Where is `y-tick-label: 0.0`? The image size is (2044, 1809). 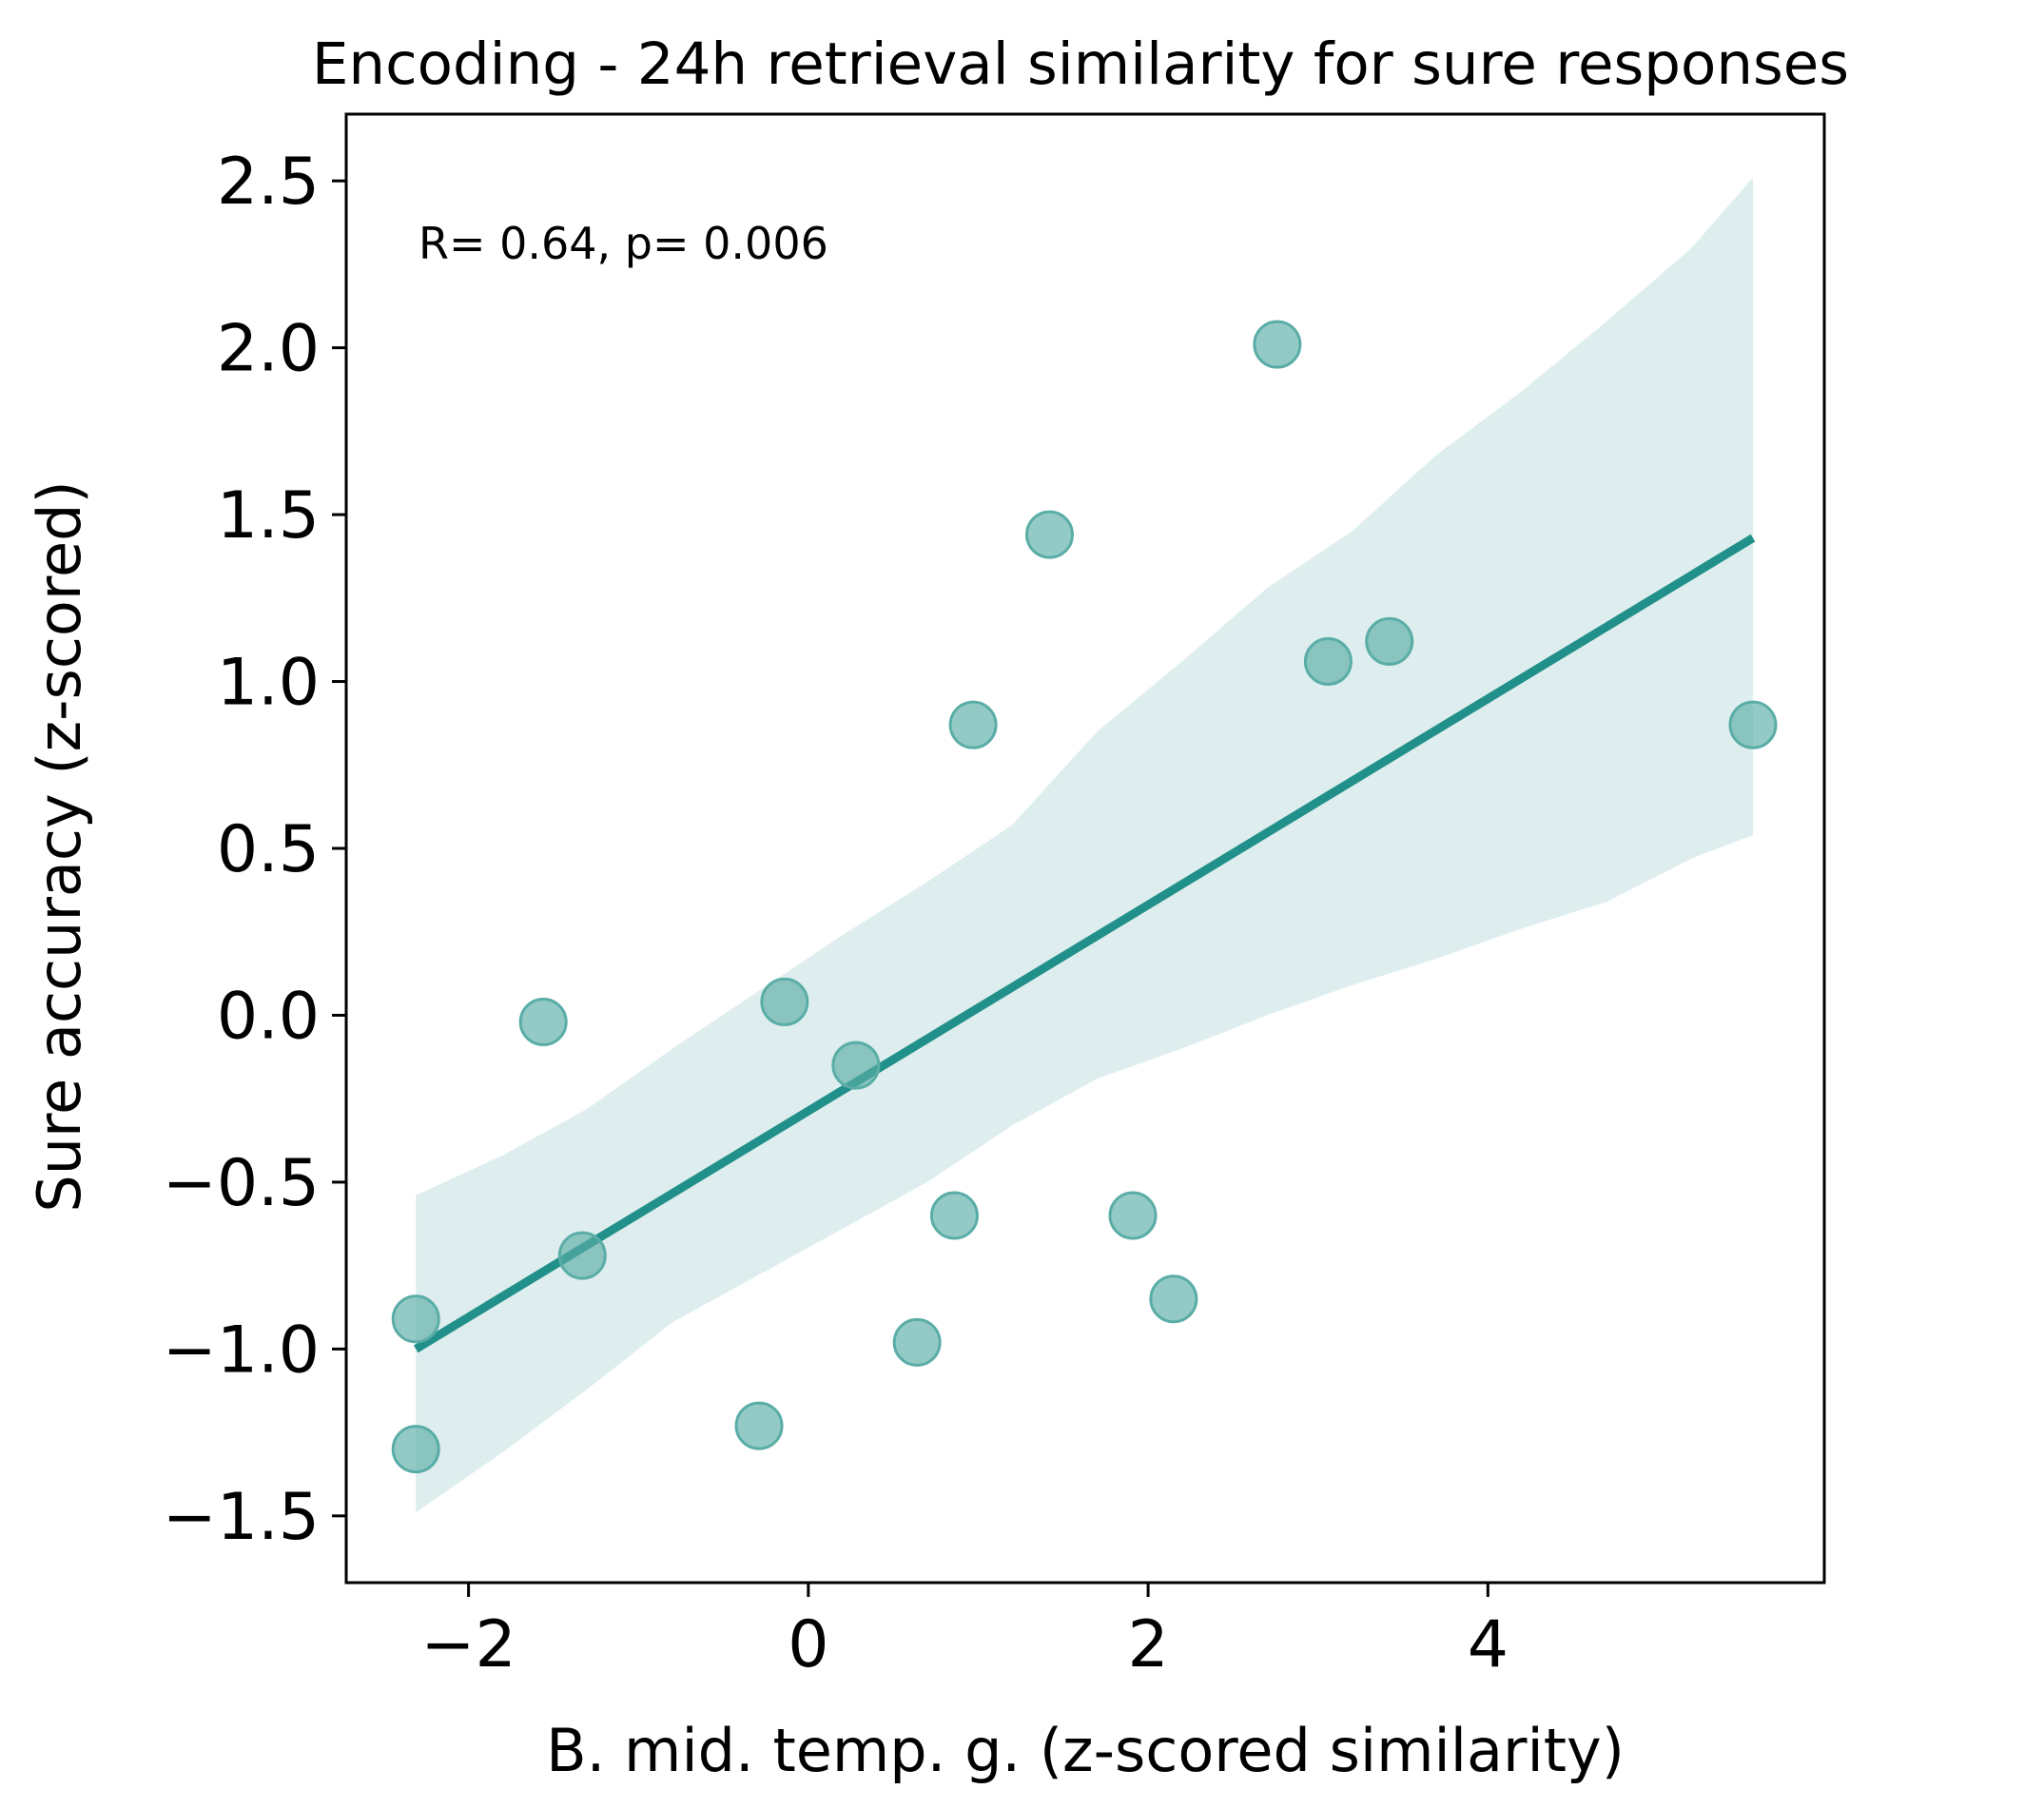
y-tick-label: 0.0 is located at coordinates (268, 1016).